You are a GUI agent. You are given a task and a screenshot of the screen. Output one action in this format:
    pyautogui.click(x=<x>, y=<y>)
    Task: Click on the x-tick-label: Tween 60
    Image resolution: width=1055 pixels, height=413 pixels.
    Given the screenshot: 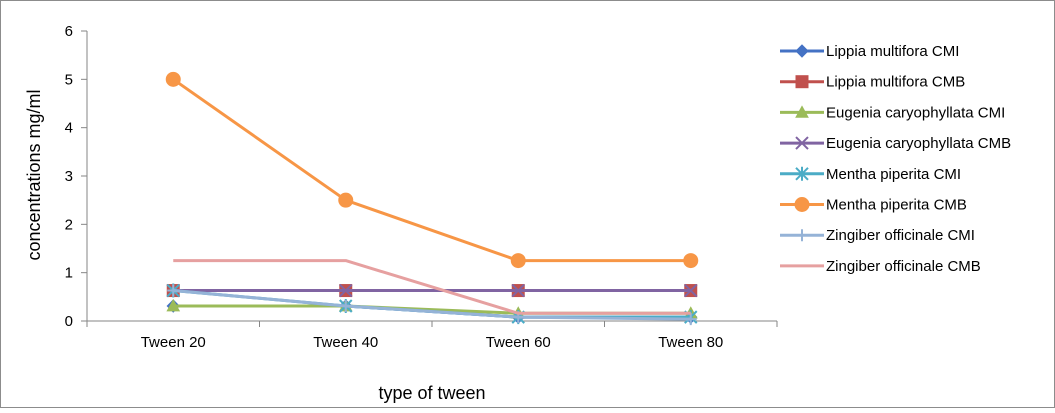 What is the action you would take?
    pyautogui.click(x=518, y=342)
    